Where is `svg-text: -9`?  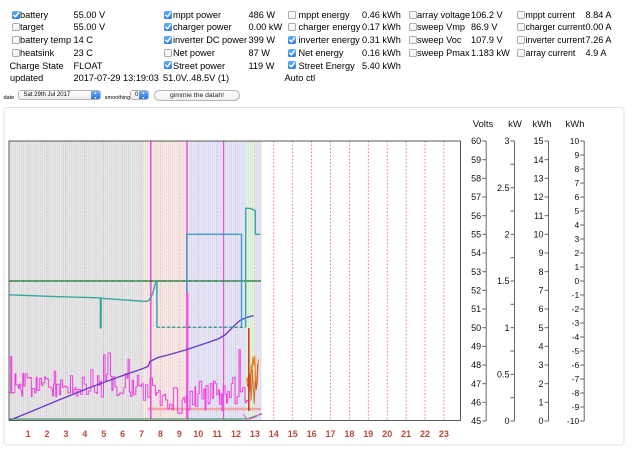
svg-text: -9 is located at coordinates (576, 407).